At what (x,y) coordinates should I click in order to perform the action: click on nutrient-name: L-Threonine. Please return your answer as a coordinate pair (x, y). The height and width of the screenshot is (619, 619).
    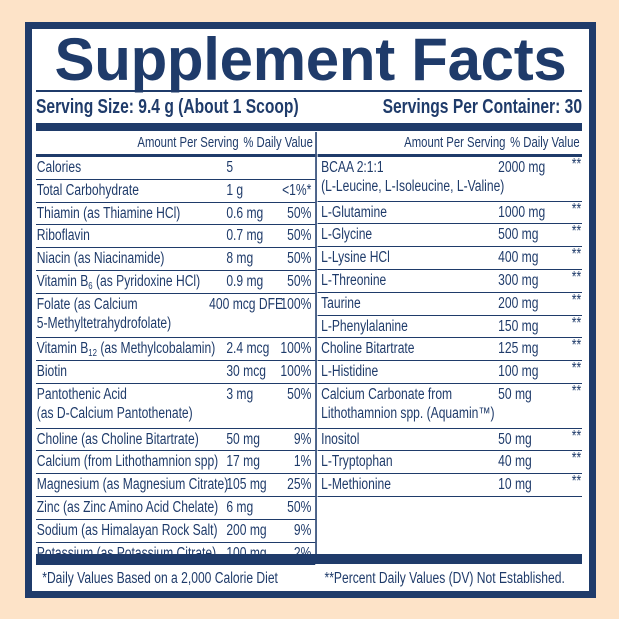
    Looking at the image, I should click on (353, 280).